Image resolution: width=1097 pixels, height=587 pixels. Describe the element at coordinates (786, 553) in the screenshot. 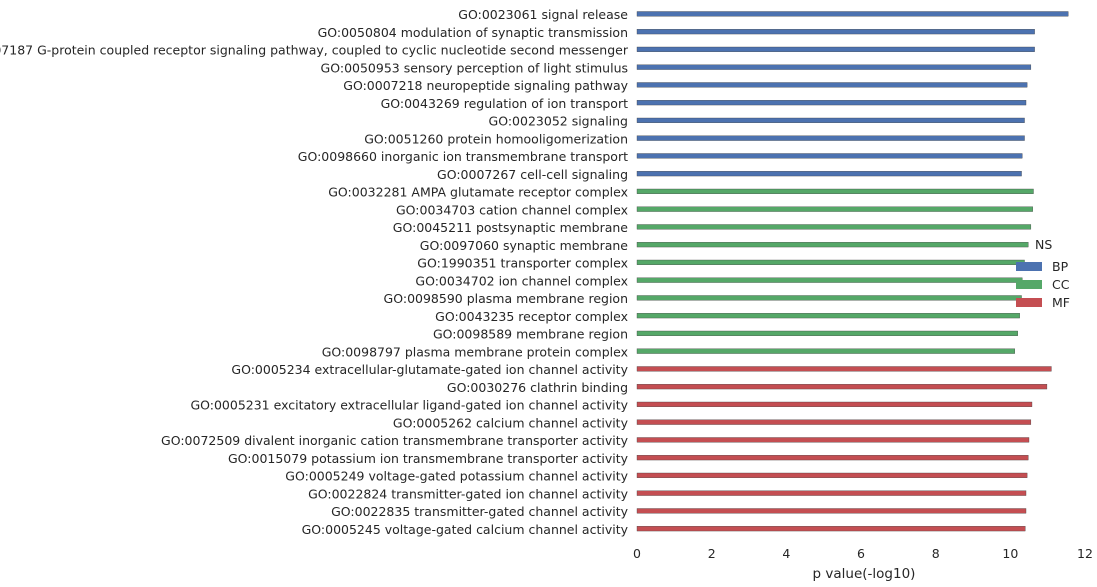

I see `x-tick-label: 4` at that location.